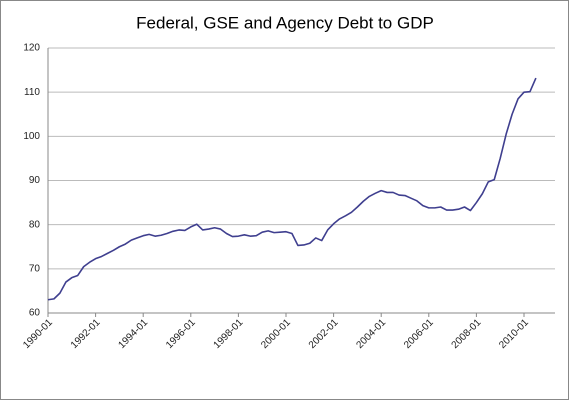 Image resolution: width=570 pixels, height=406 pixels. I want to click on chart-title: Federal, GSE and Agency Debt to GDP, so click(285, 22).